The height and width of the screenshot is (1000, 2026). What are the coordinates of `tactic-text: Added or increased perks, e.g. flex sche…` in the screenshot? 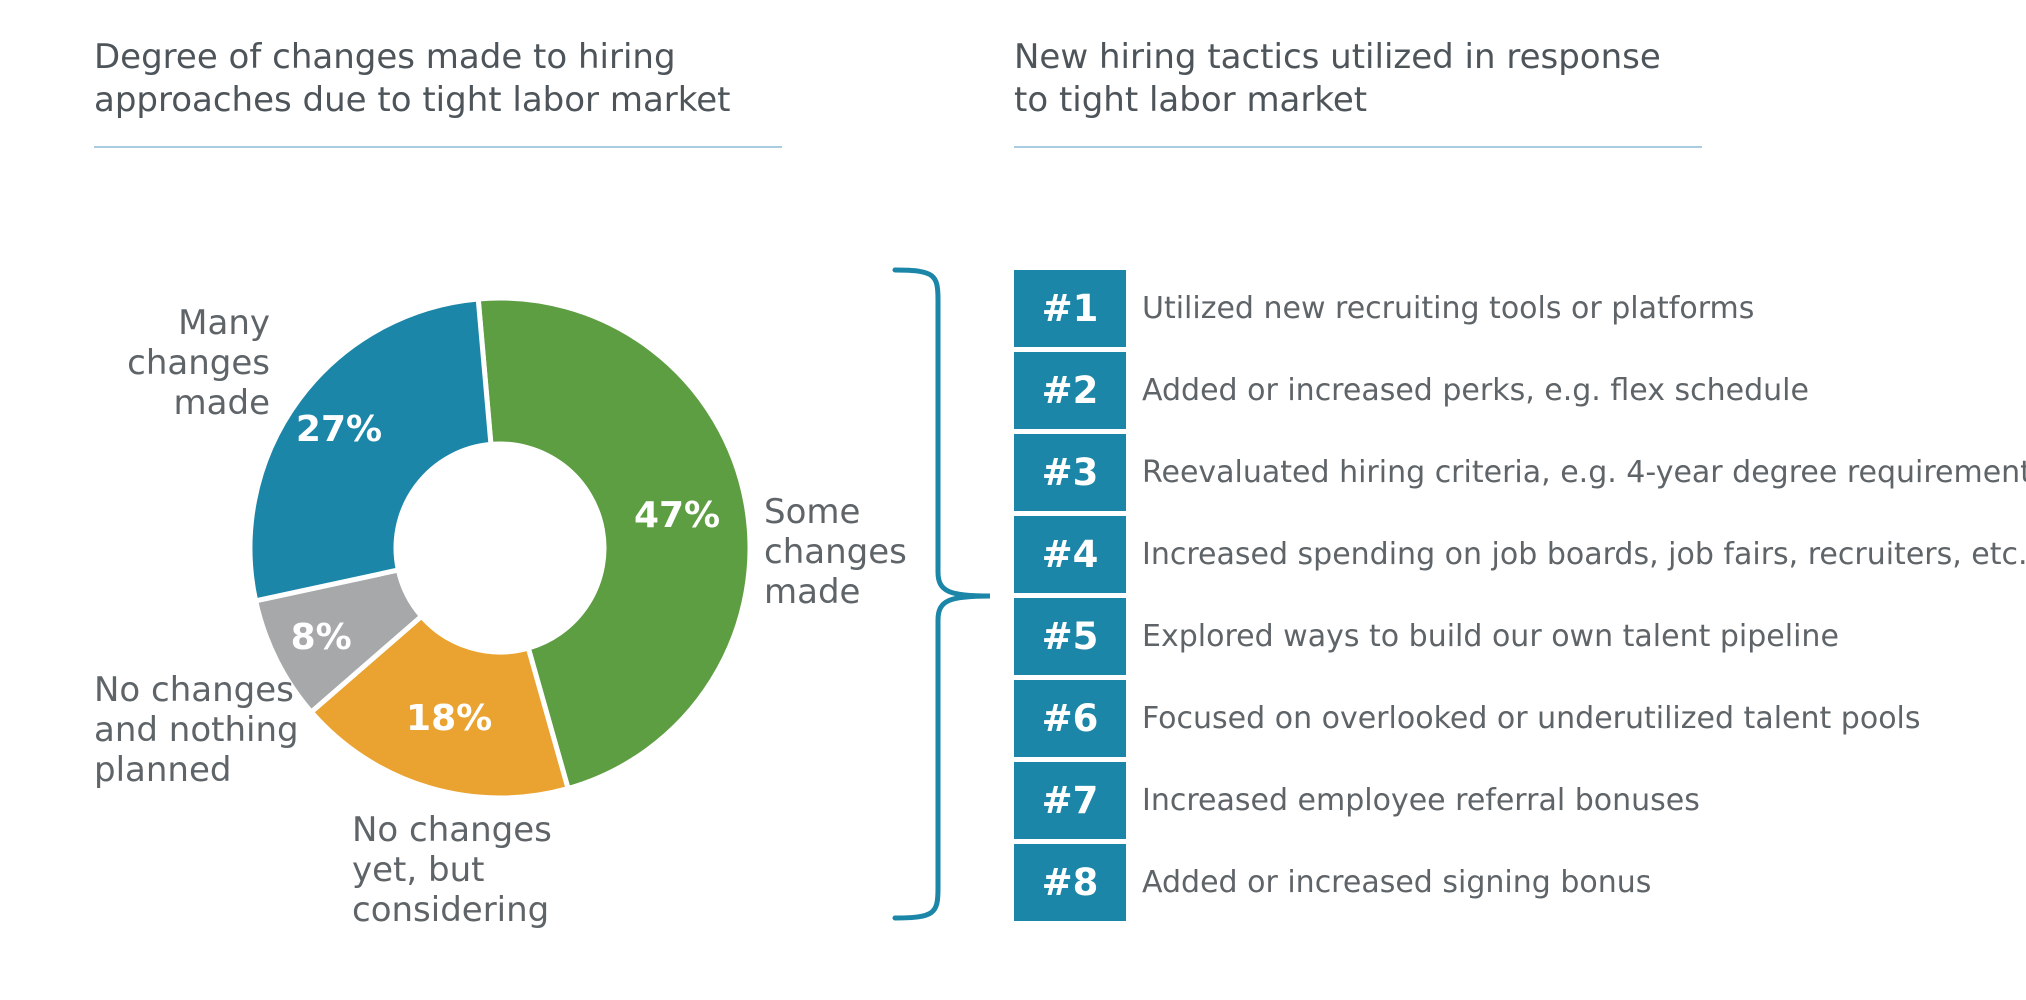 It's located at (1475, 390).